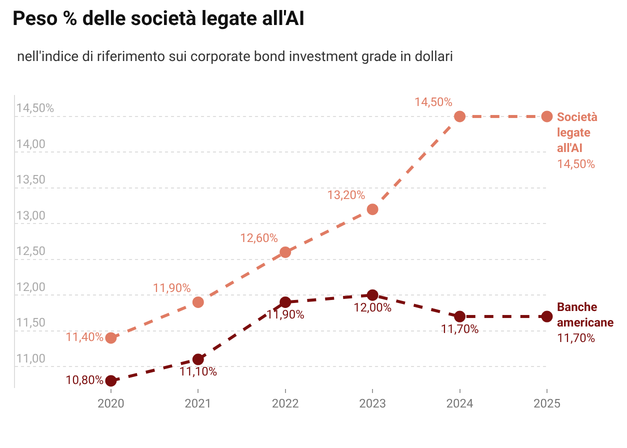  Describe the element at coordinates (460, 403) in the screenshot. I see `x-tick-label: 2024` at that location.